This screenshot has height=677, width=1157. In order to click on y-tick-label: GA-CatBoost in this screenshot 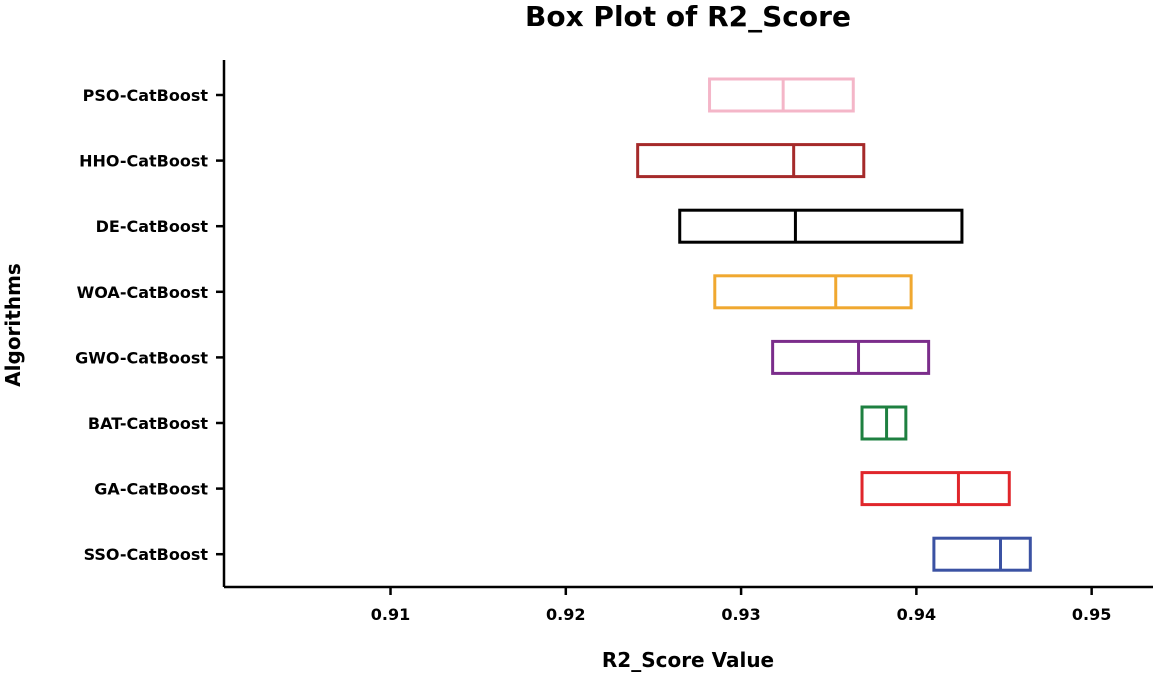, I will do `click(151, 489)`.